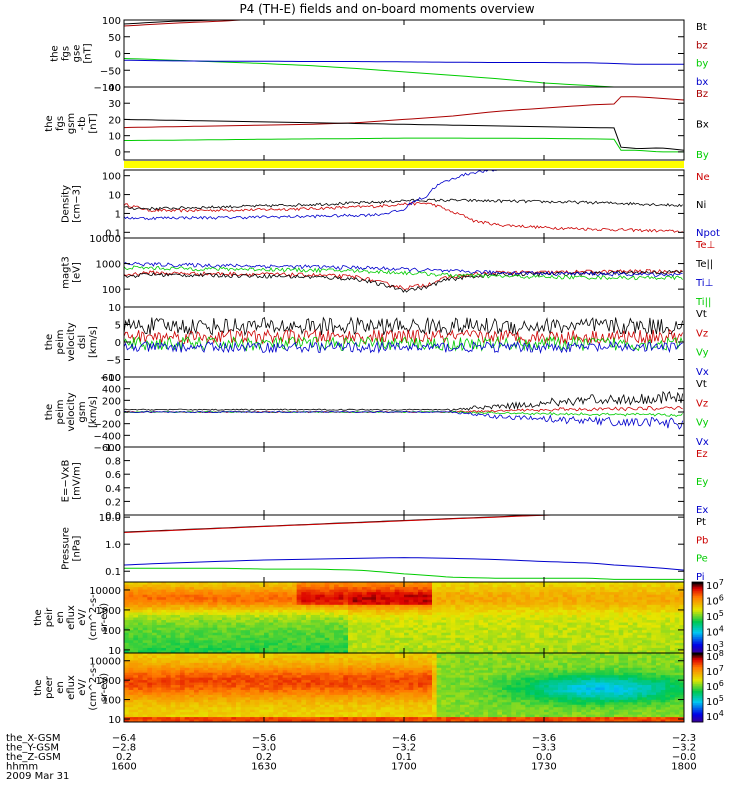 The image size is (750, 800). I want to click on colorbar-swatch, so click(697, 606).